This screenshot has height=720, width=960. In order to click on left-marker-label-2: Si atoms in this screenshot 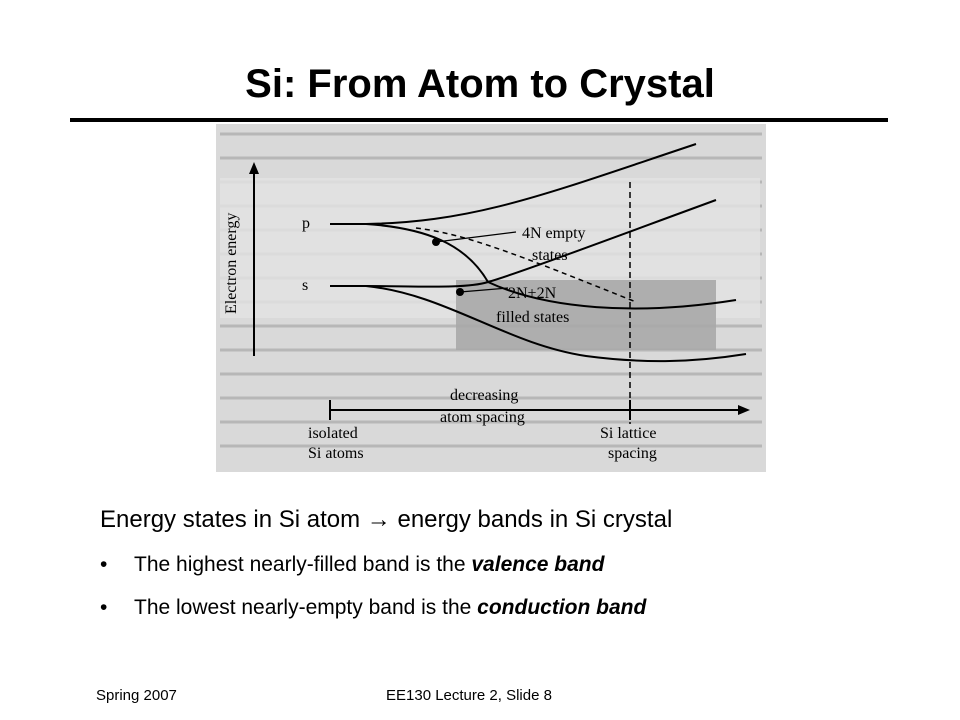, I will do `click(336, 453)`.